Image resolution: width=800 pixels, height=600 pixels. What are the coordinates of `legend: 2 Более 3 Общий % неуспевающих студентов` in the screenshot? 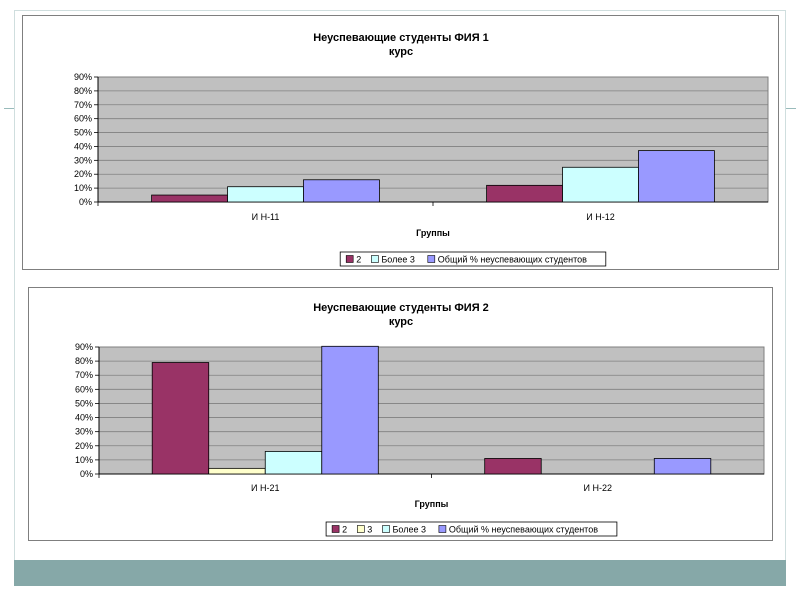 It's located at (473, 259).